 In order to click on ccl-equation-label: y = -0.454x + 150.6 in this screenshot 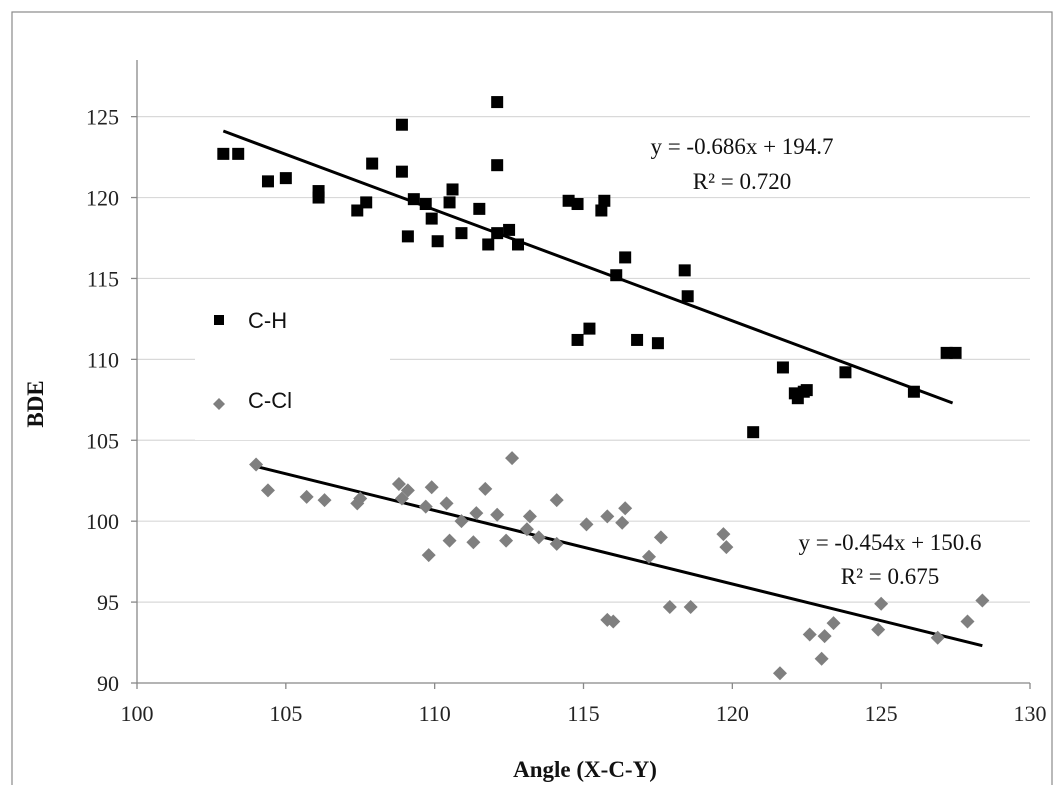, I will do `click(889, 542)`.